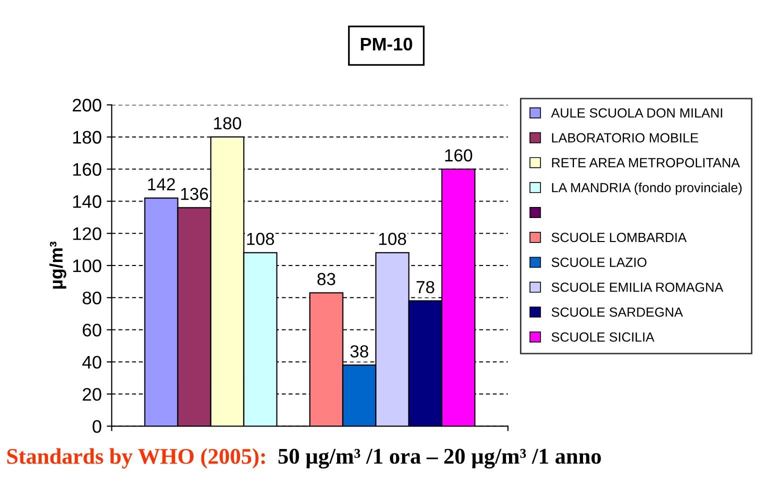 Image resolution: width=765 pixels, height=481 pixels. Describe the element at coordinates (599, 263) in the screenshot. I see `legend-label: SCUOLE LAZIO` at that location.